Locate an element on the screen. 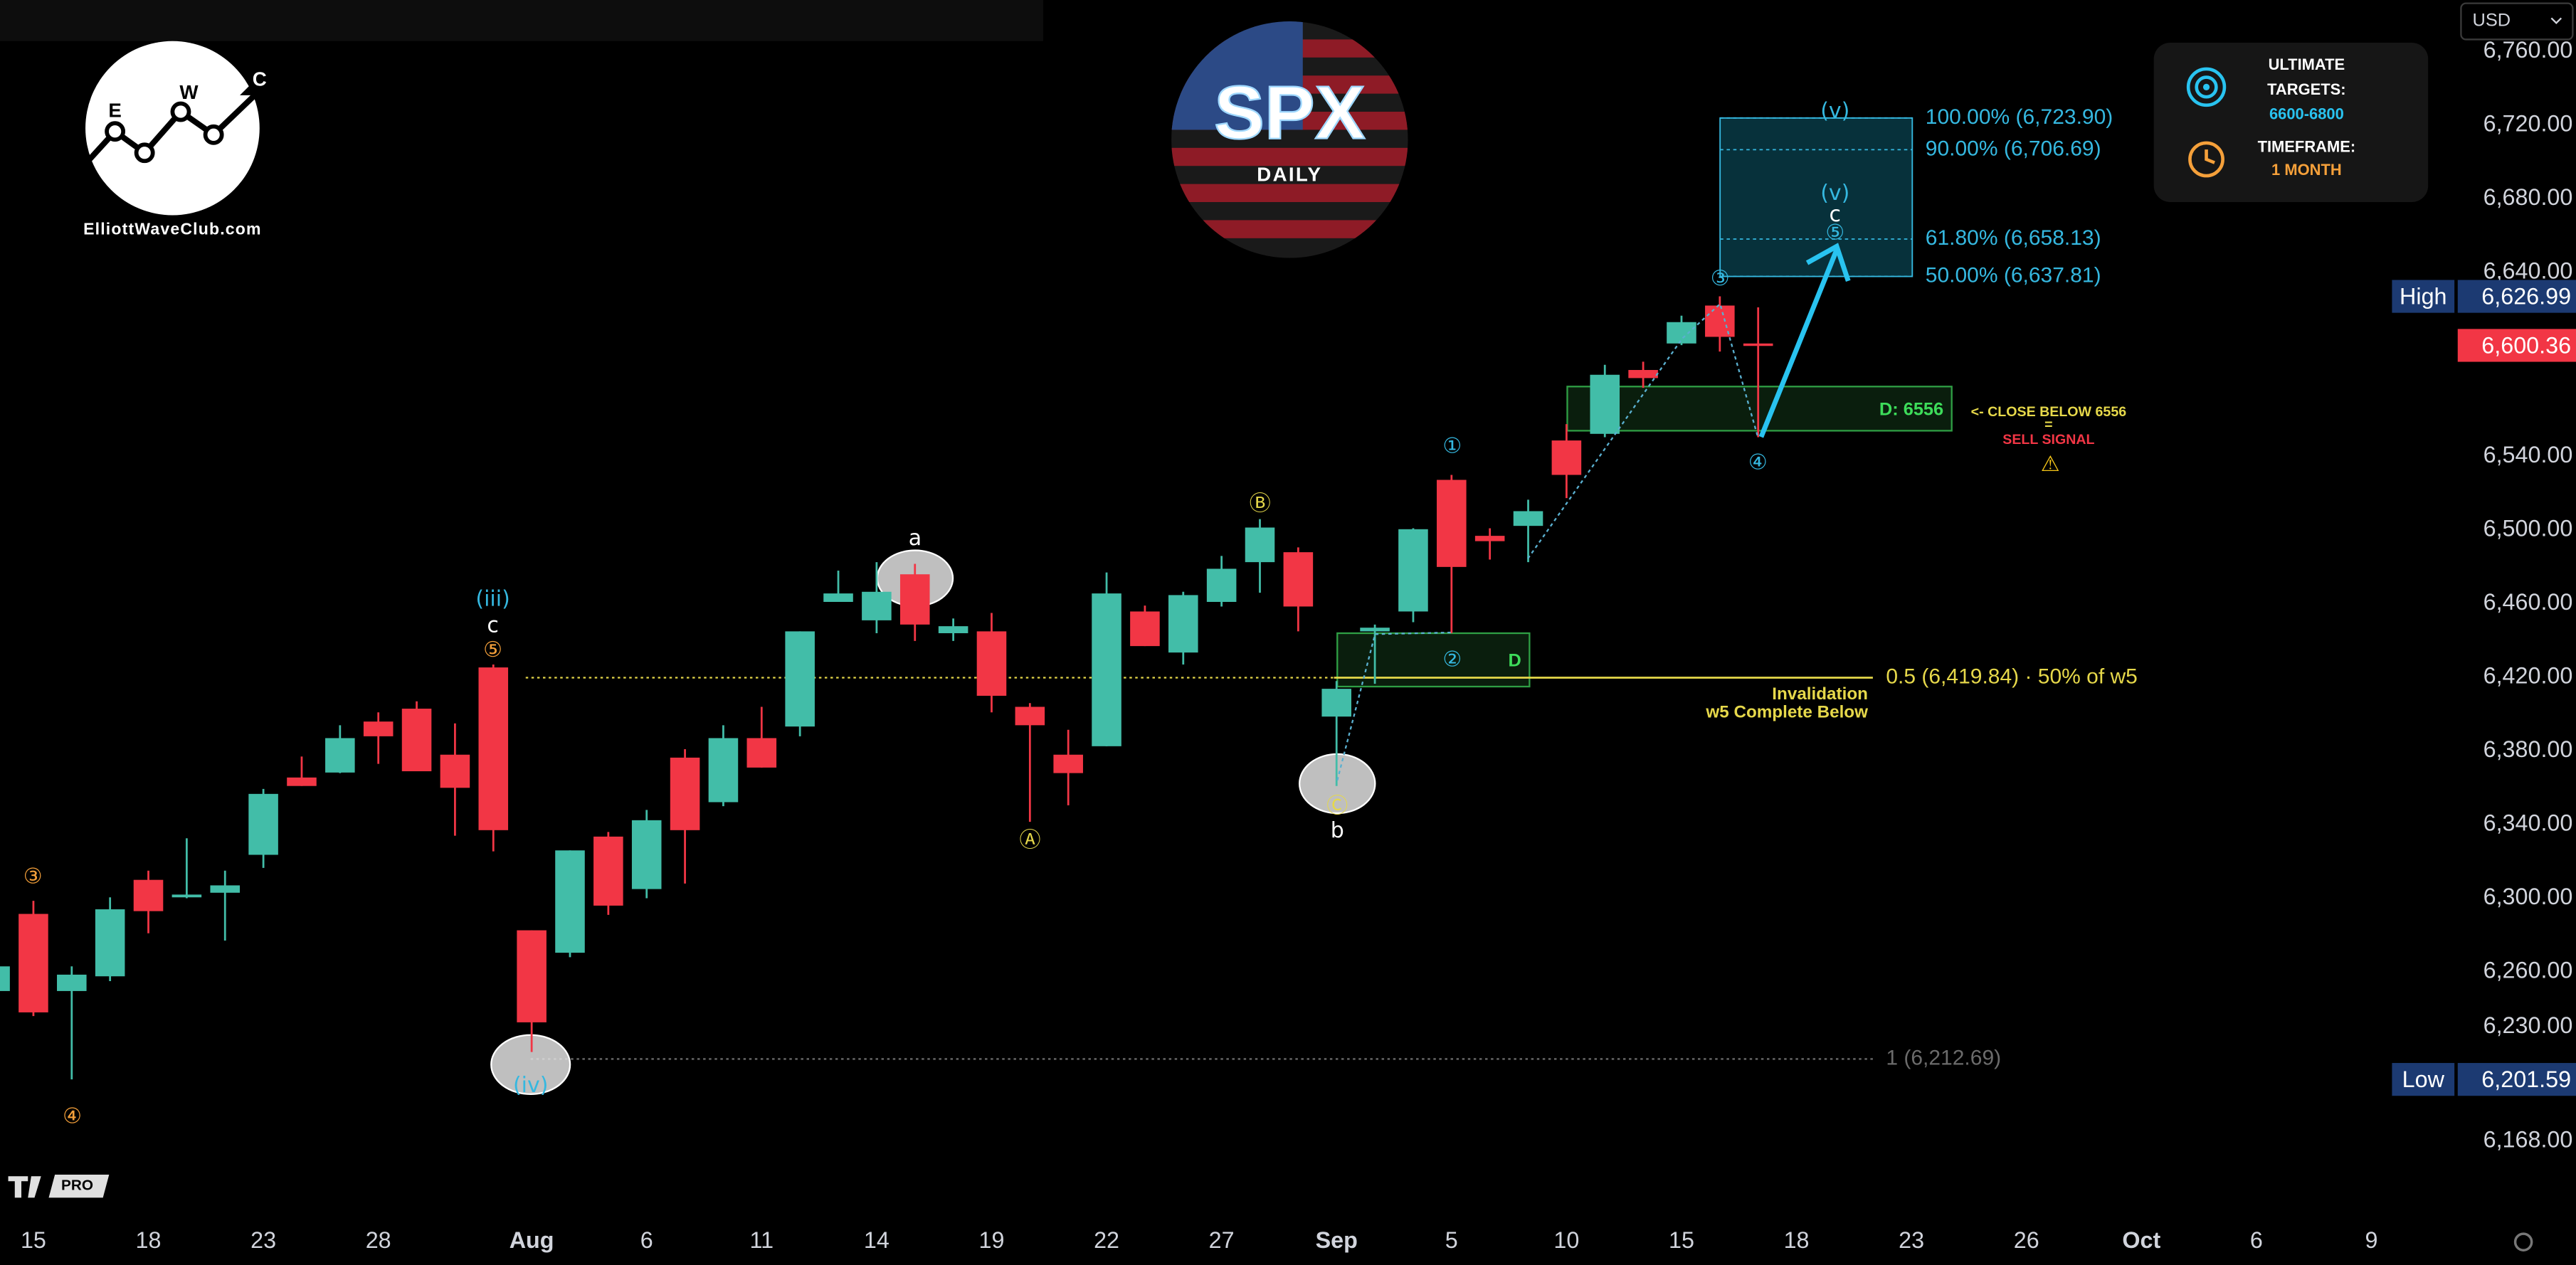 Image resolution: width=2576 pixels, height=1265 pixels. flag is located at coordinates (1289, 139).